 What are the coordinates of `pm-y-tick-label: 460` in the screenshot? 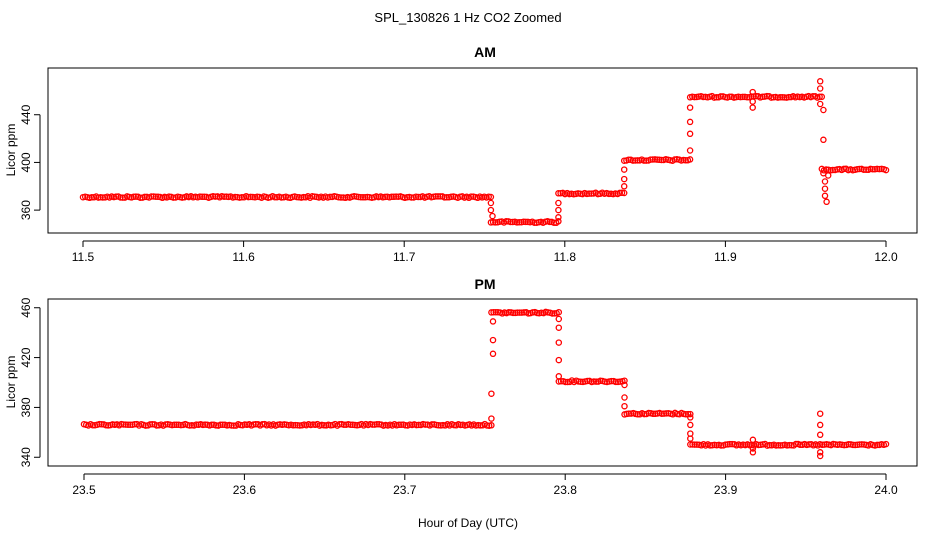 It's located at (26, 307).